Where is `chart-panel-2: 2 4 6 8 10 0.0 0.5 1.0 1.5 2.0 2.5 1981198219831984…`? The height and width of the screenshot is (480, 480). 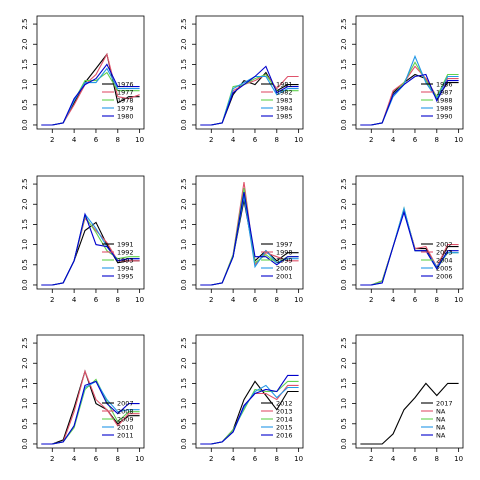
chart-panel-2: 2 4 6 8 10 0.0 0.5 1.0 1.5 2.0 2.5 1981198219831984… is located at coordinates (242, 79).